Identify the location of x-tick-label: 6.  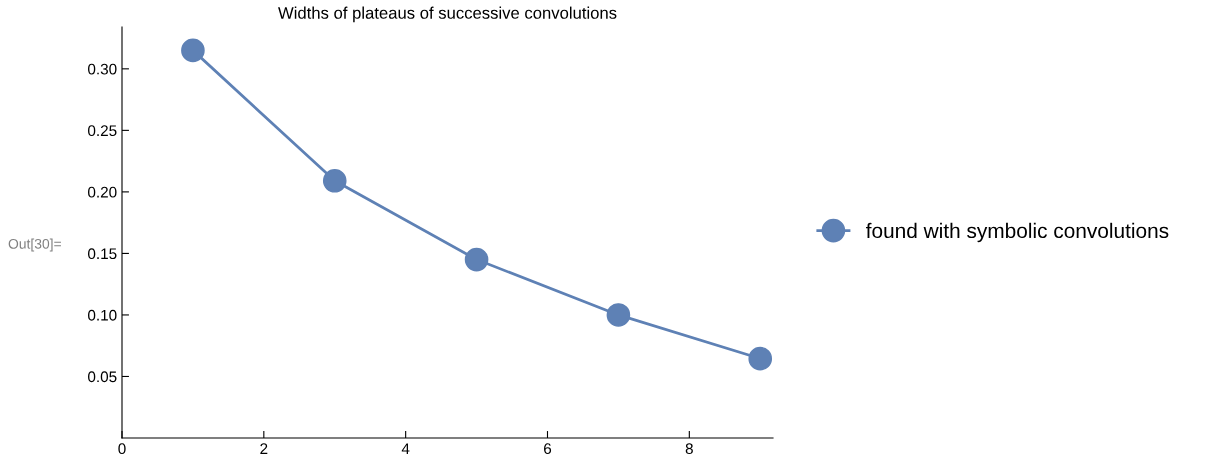
(548, 449).